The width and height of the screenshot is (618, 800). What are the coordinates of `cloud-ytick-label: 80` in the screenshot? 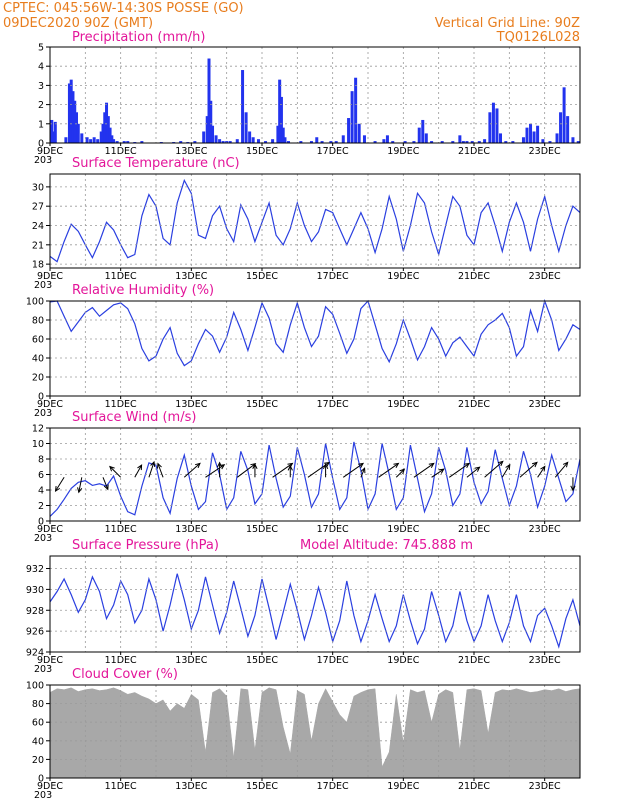 It's located at (38, 704).